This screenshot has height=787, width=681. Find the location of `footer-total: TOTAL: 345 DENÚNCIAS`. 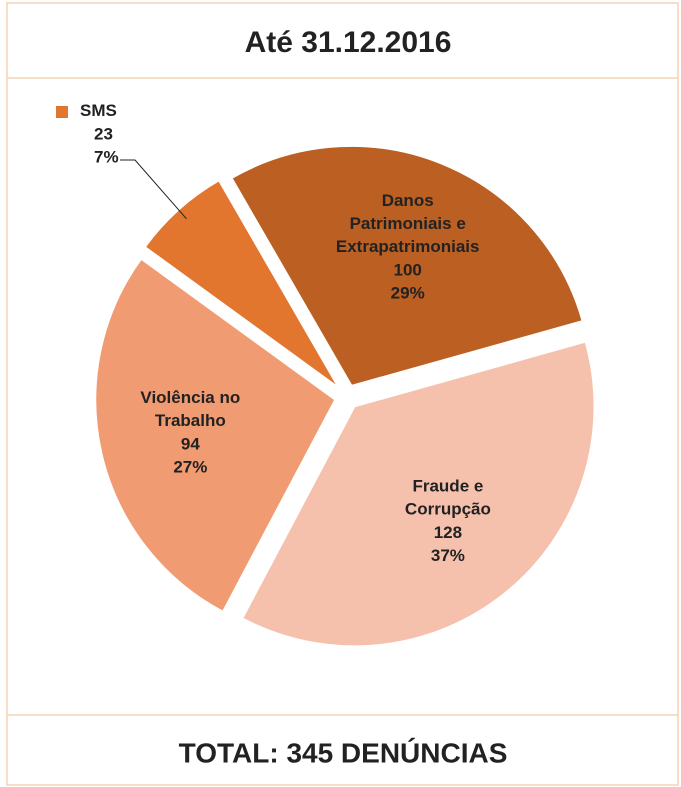

footer-total: TOTAL: 345 DENÚNCIAS is located at coordinates (343, 752).